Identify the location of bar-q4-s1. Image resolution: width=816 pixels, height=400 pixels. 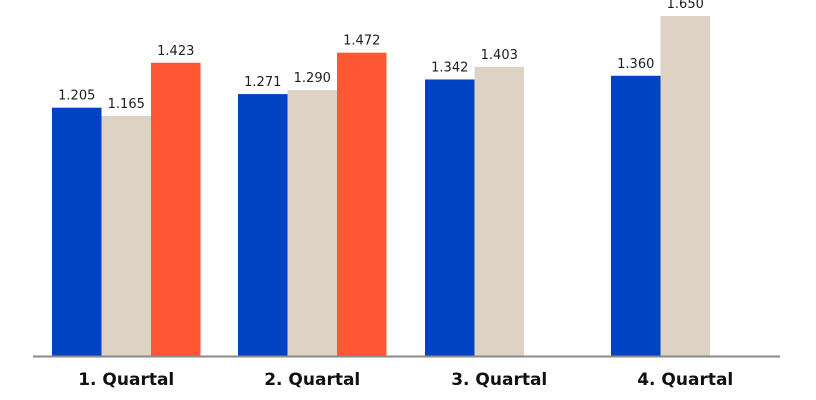
(636, 216).